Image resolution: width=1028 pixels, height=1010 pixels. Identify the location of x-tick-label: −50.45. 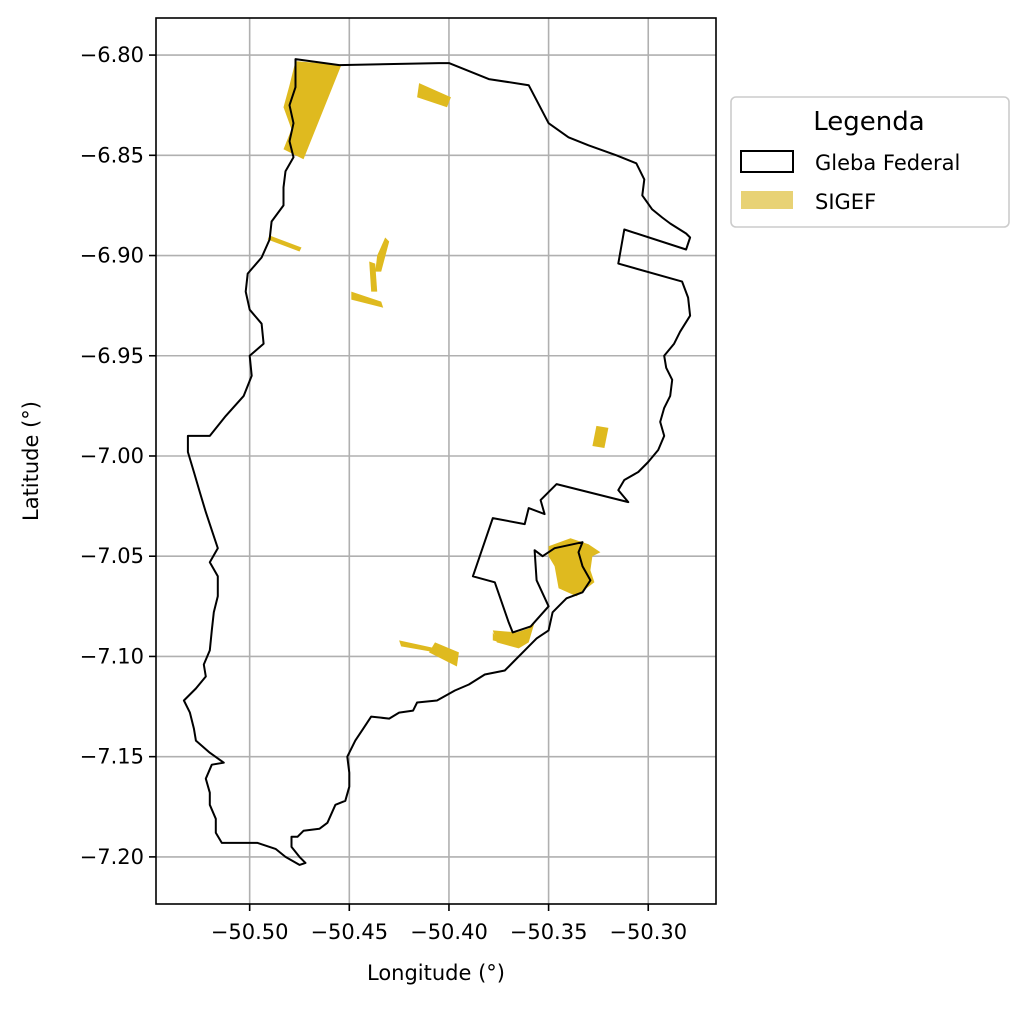
(349, 932).